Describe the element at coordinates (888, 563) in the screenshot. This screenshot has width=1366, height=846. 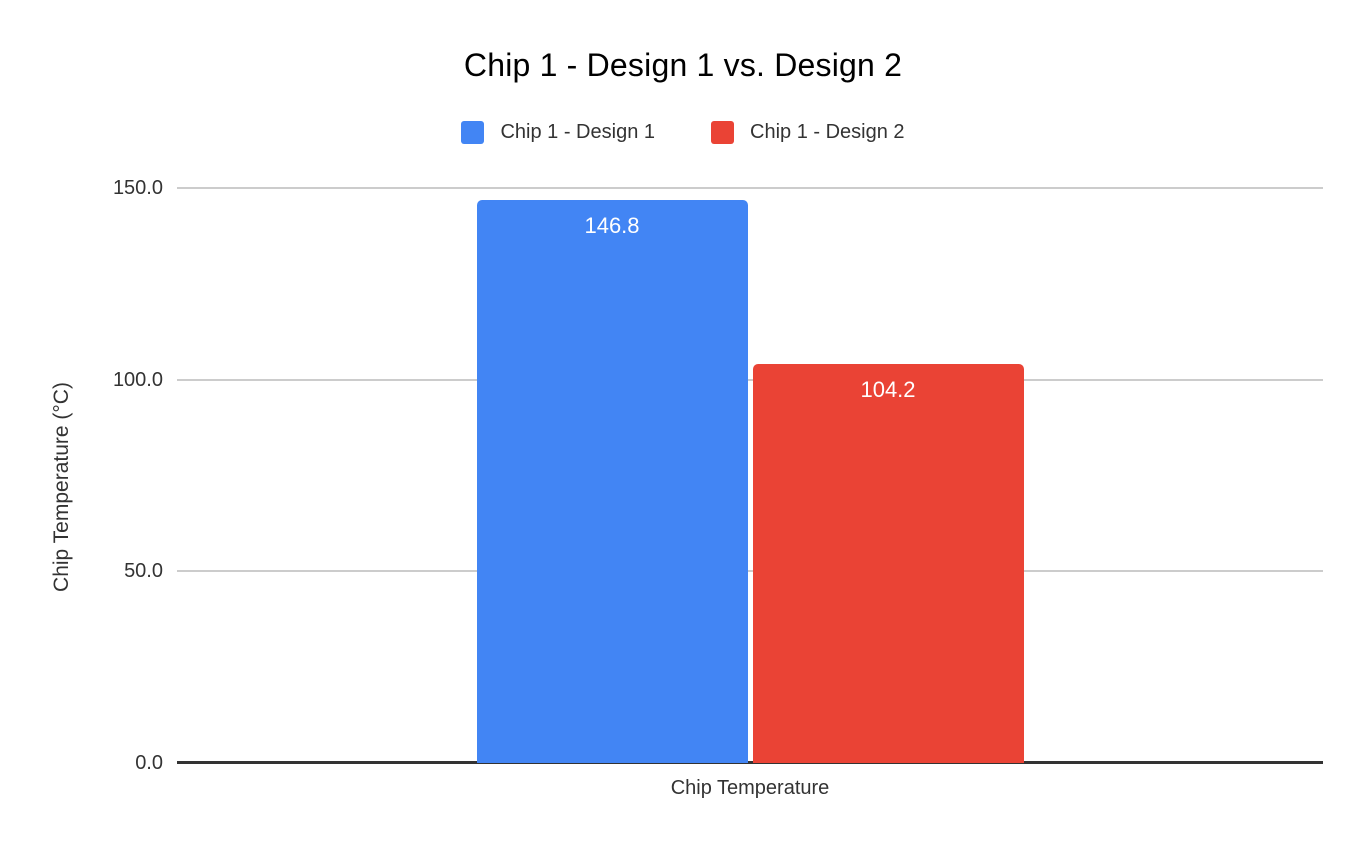
I see `bar-series-2: 104.2` at that location.